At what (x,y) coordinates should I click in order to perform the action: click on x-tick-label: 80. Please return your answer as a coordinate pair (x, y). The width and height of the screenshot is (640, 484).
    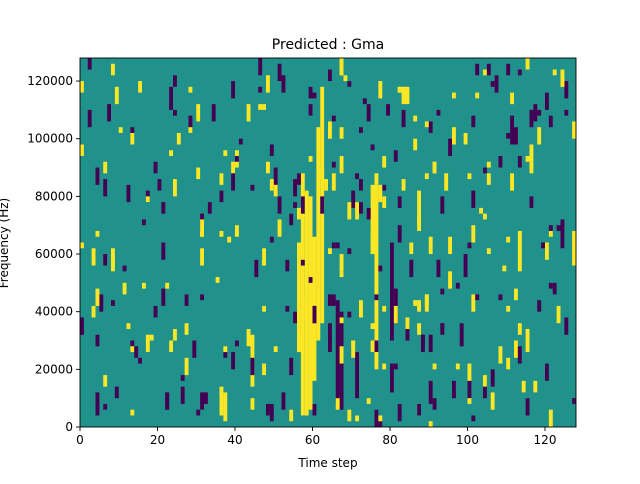
    Looking at the image, I should click on (389, 440).